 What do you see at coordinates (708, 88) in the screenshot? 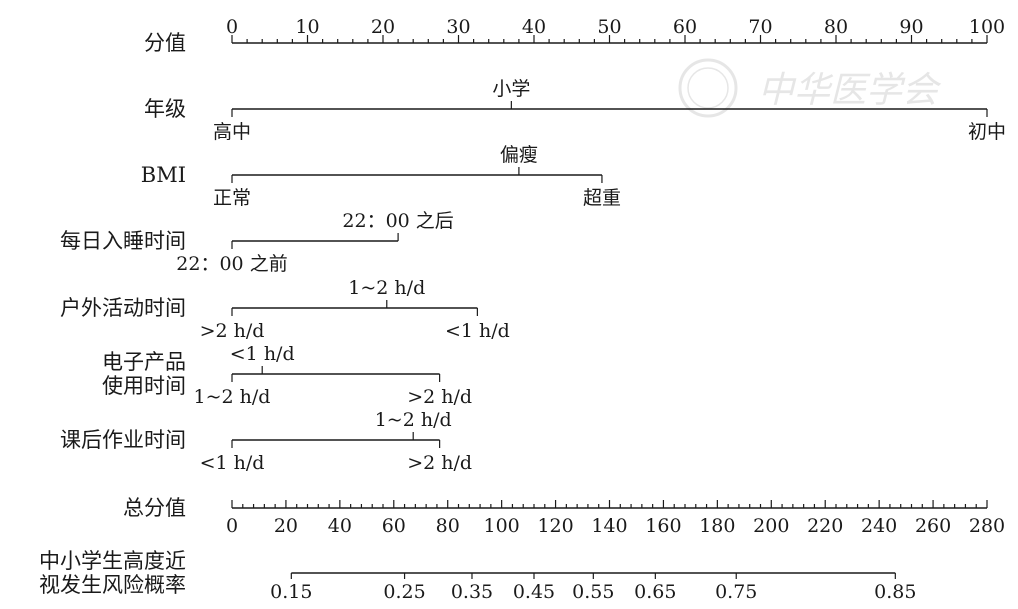
I see `watermark-seal-icon` at bounding box center [708, 88].